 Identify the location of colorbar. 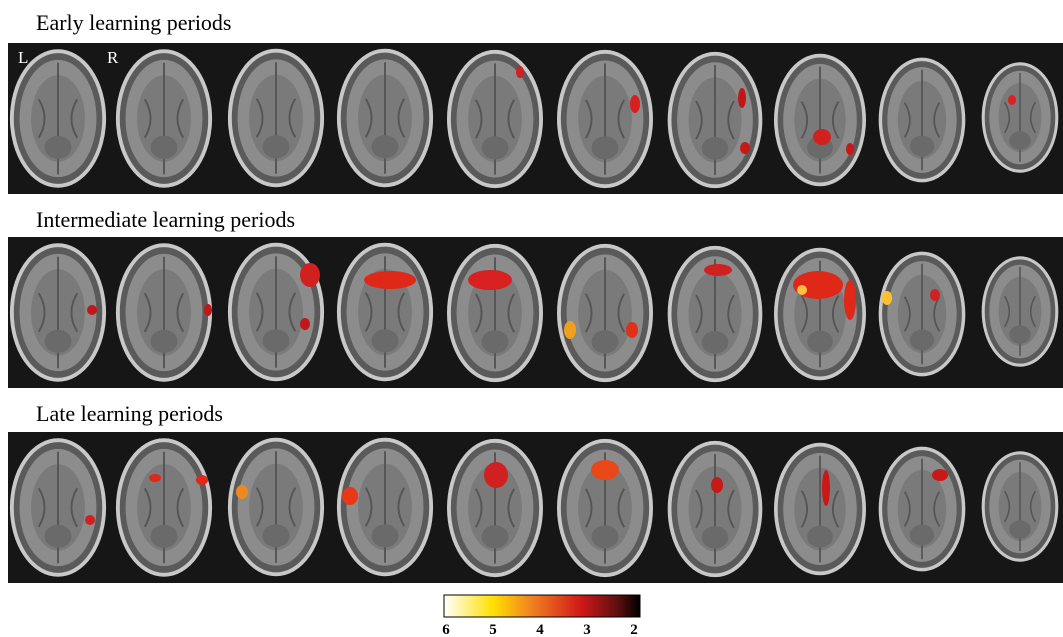
(542, 606).